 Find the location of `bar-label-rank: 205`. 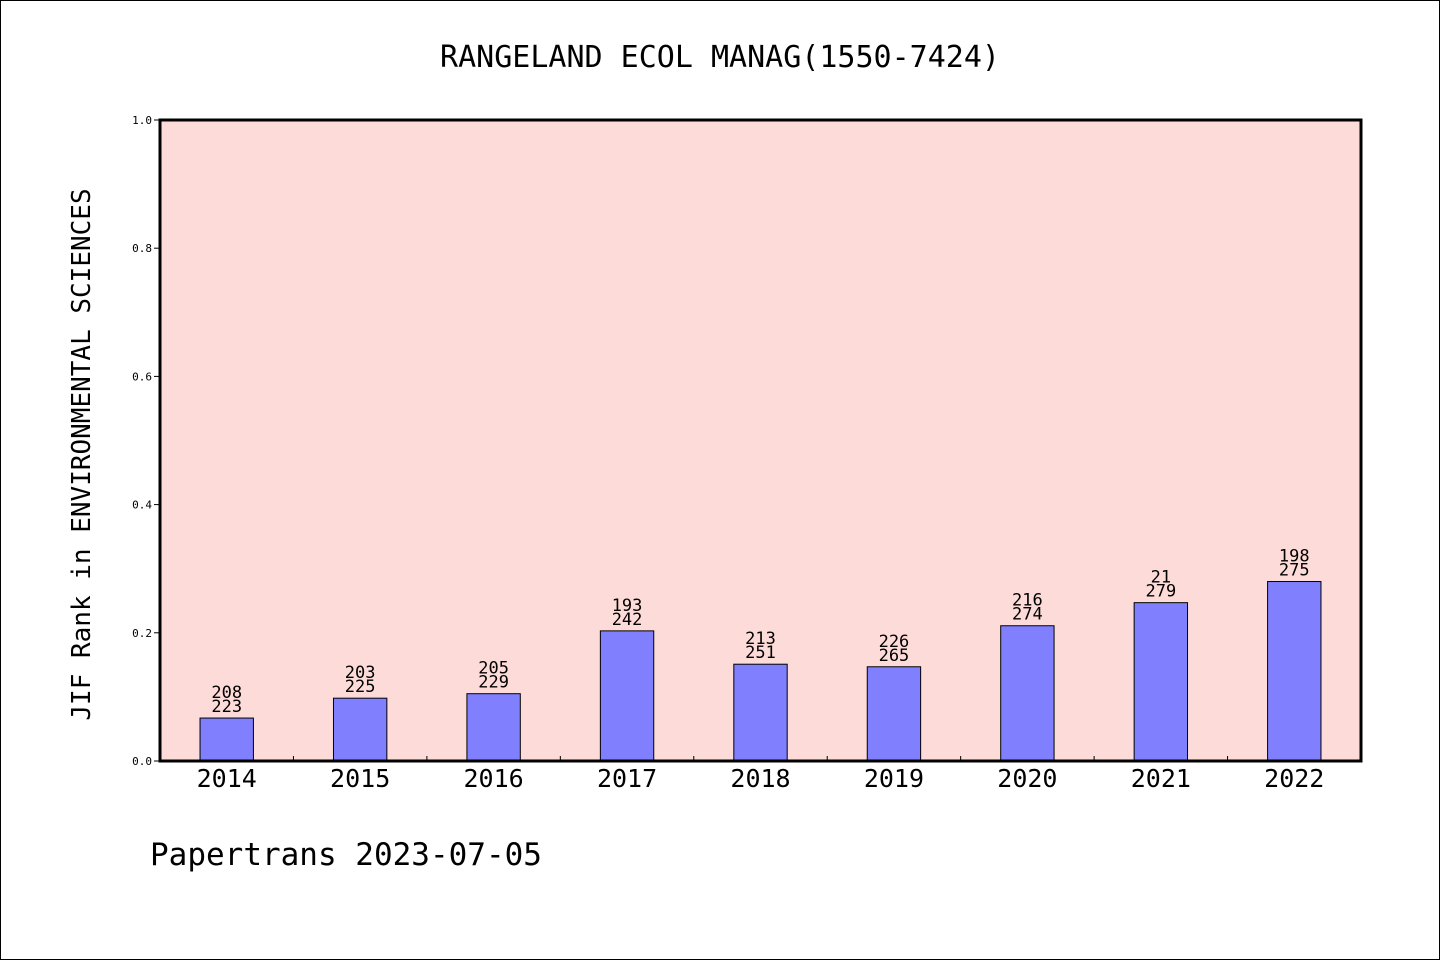

bar-label-rank: 205 is located at coordinates (493, 669).